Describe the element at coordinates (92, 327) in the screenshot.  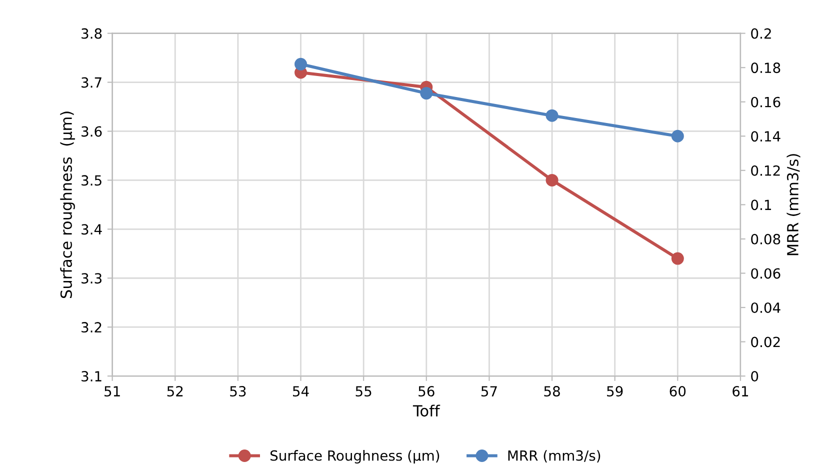
I see `y-tick-label: 3.2` at that location.